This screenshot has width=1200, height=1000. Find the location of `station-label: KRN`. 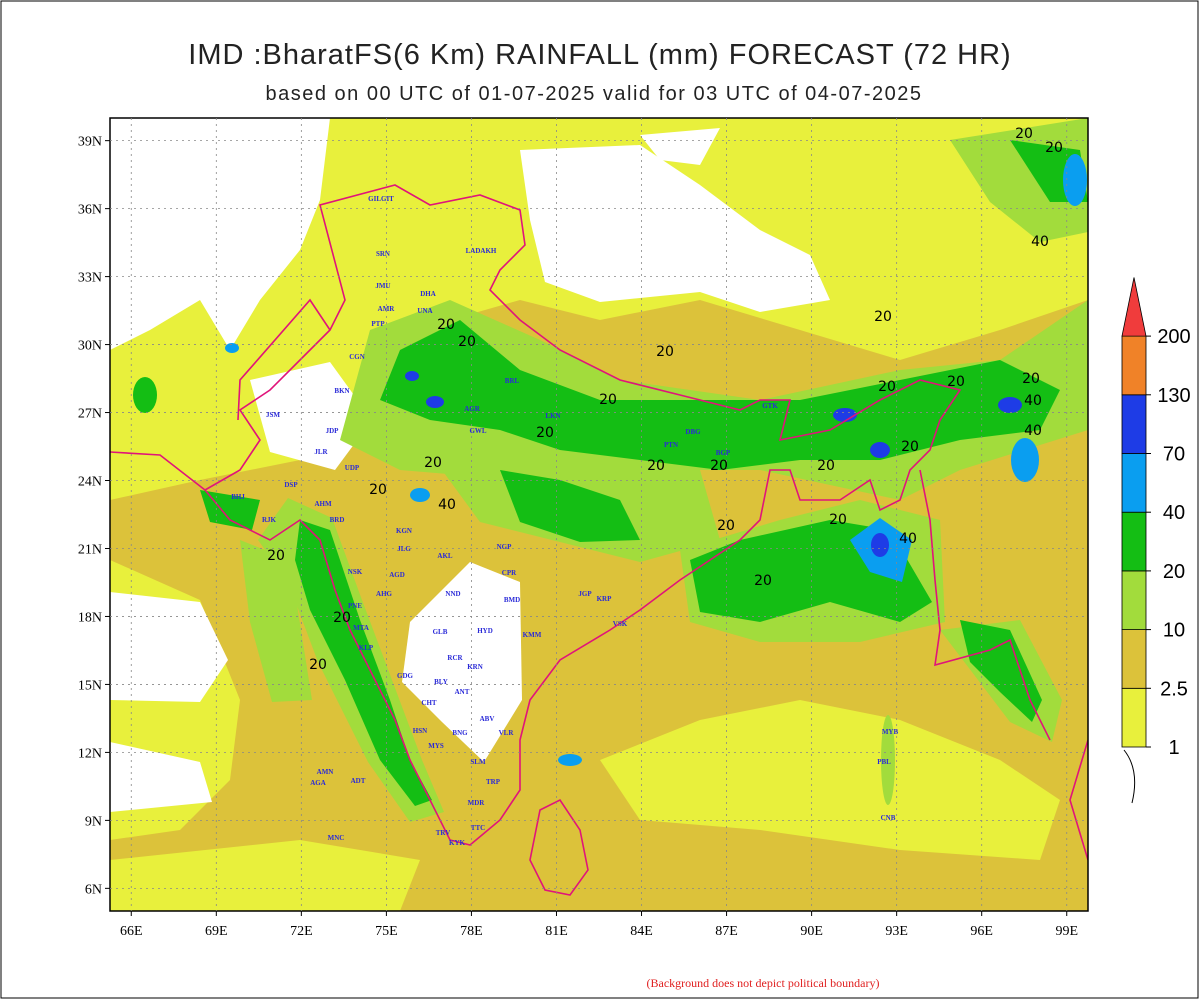

station-label: KRN is located at coordinates (475, 667).